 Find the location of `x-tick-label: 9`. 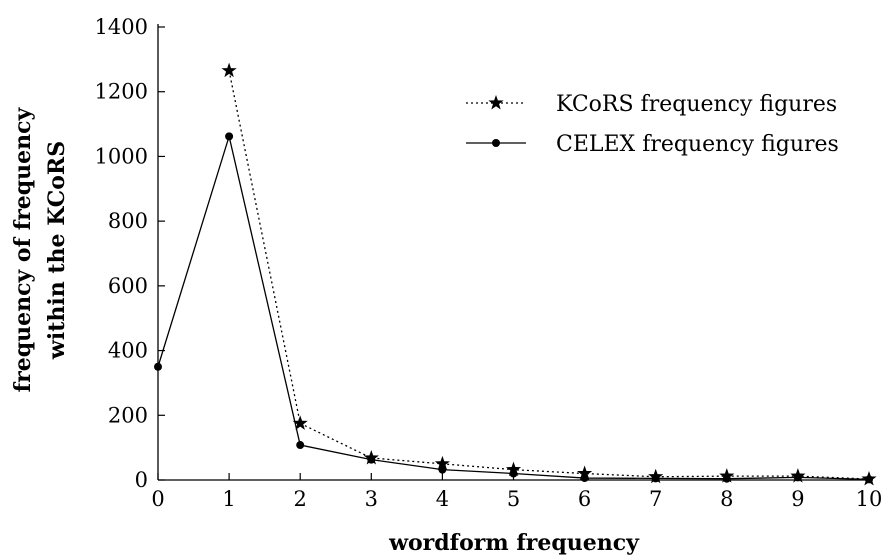

x-tick-label: 9 is located at coordinates (797, 499).